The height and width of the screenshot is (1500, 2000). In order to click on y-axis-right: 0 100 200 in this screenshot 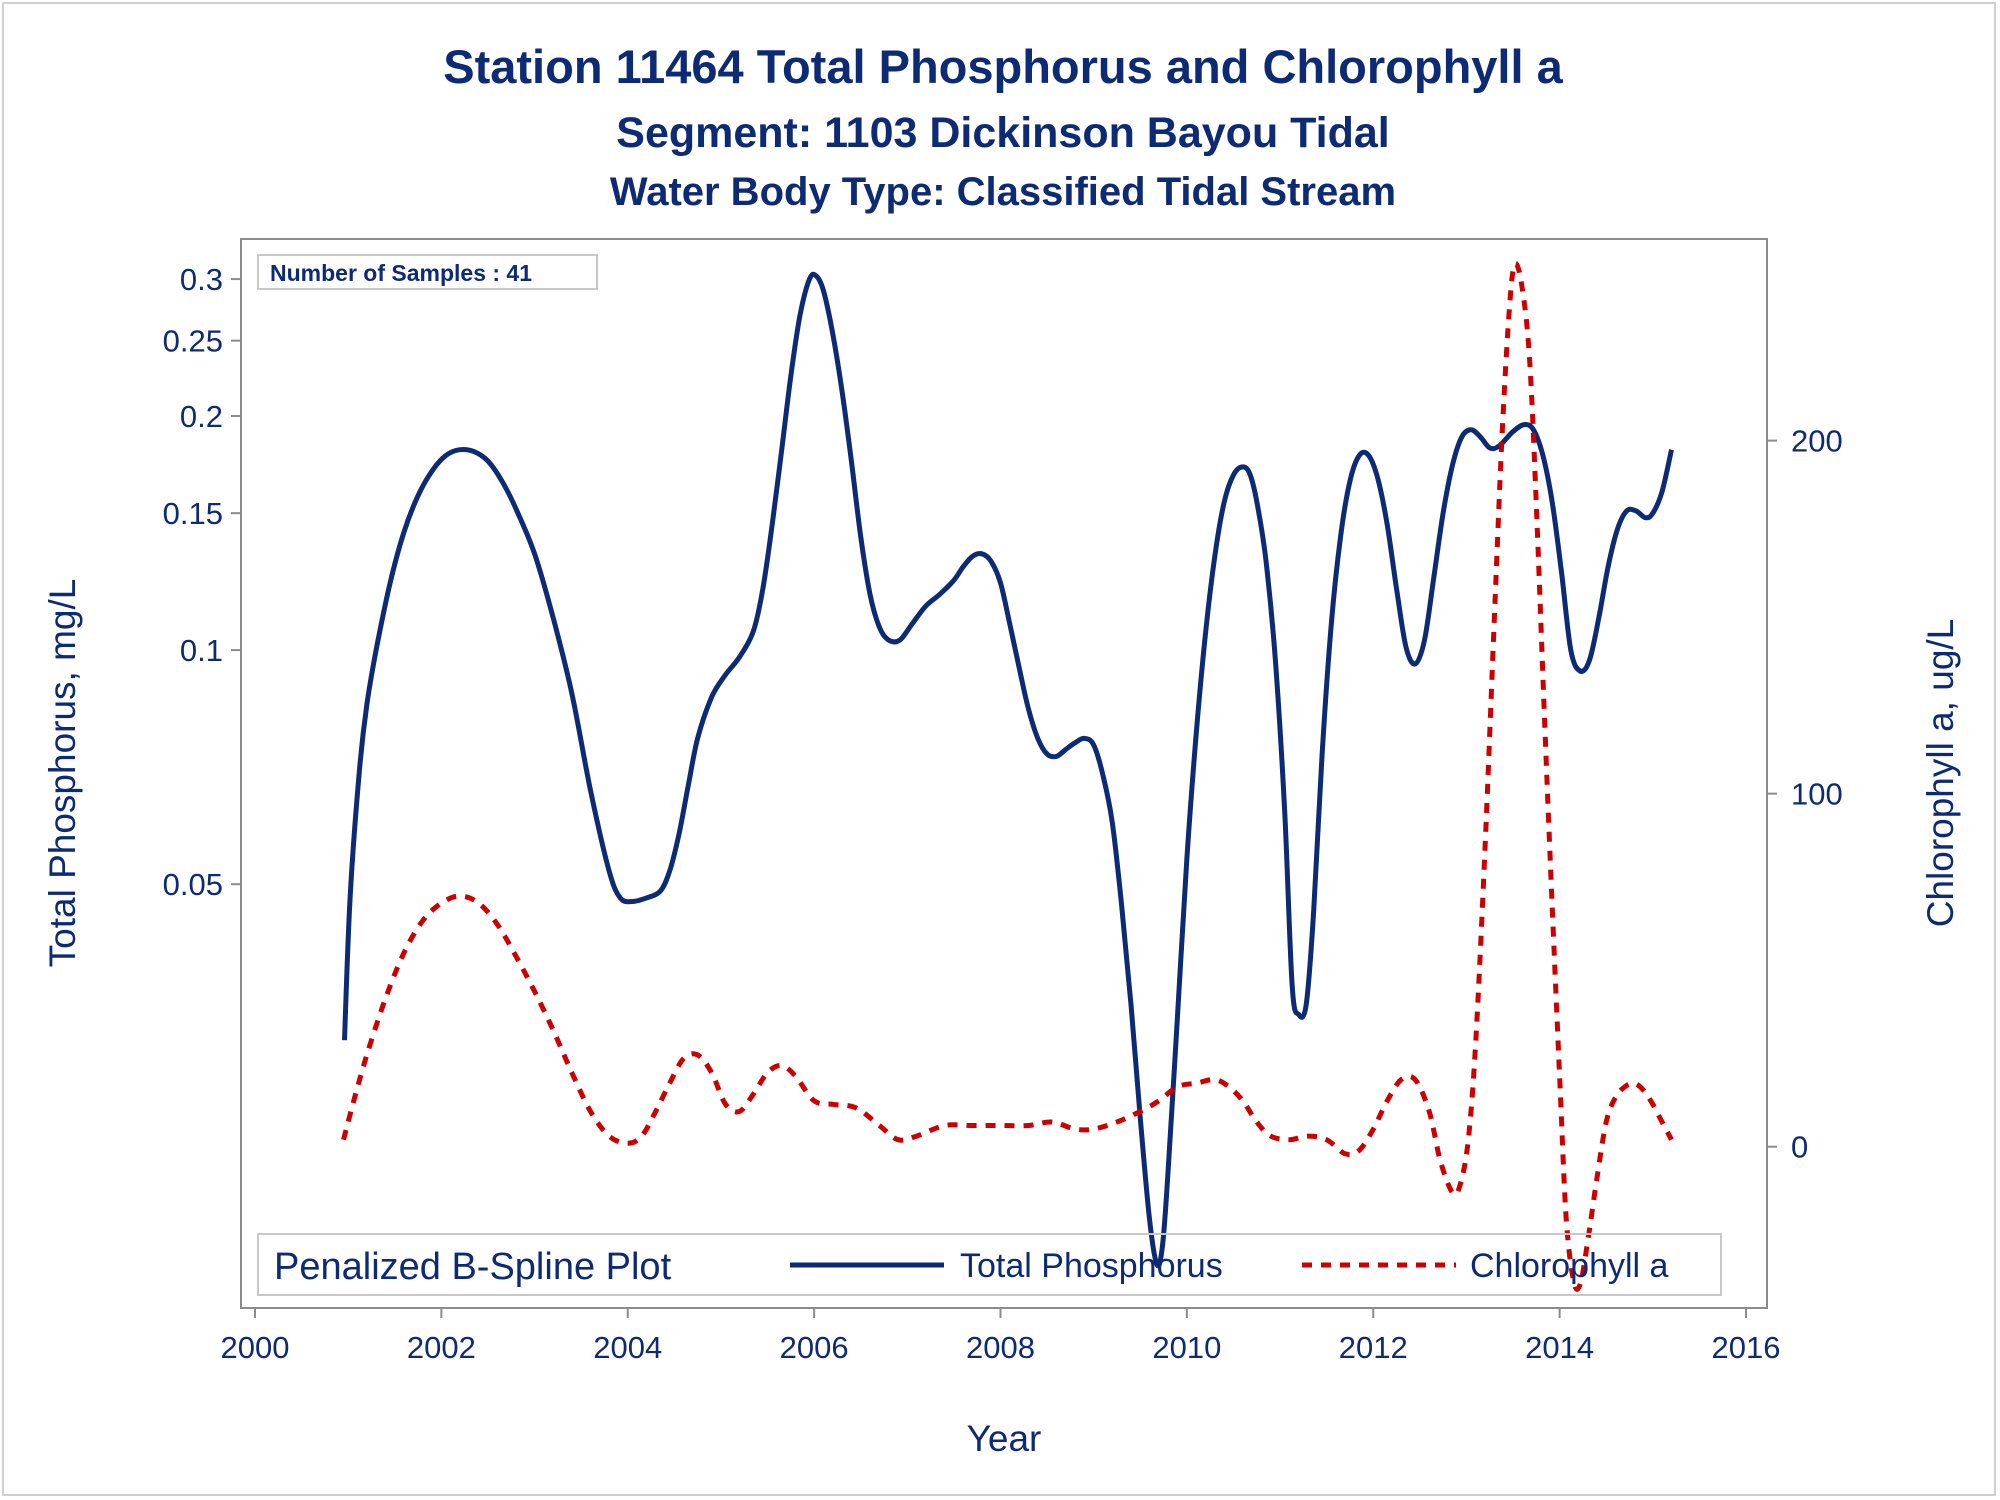, I will do `click(1805, 794)`.